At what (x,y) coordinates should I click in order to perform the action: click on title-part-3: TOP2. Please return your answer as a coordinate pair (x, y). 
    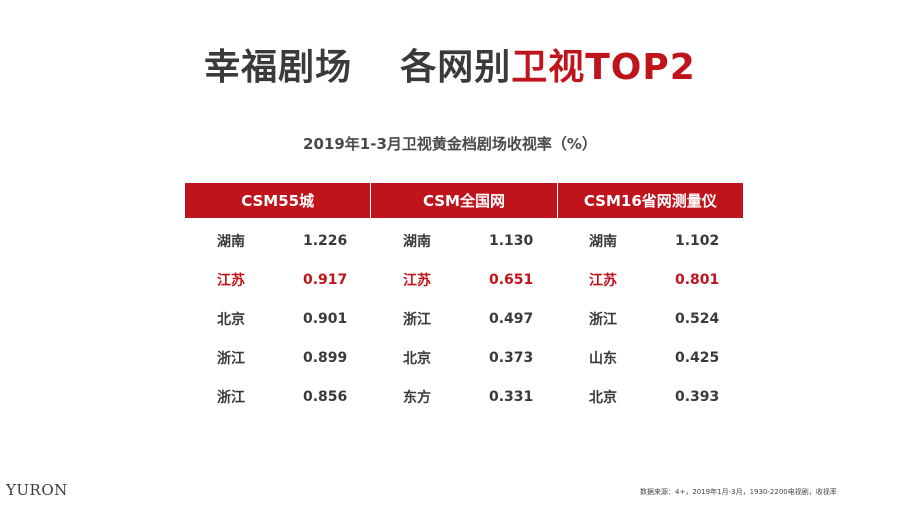
    Looking at the image, I should click on (640, 67).